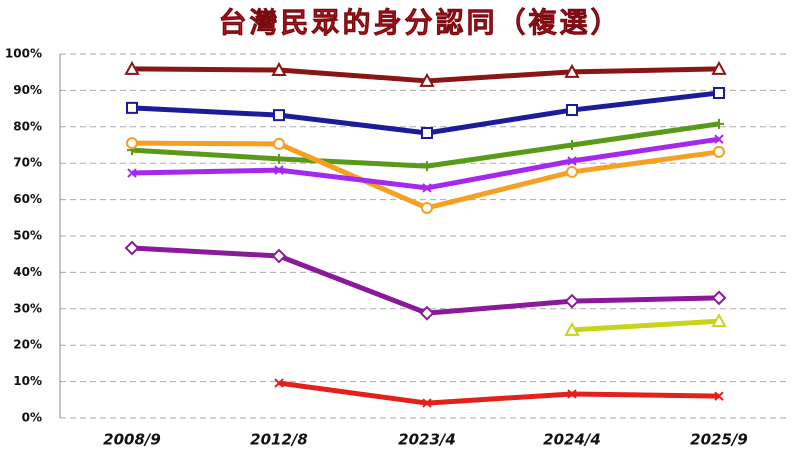 The width and height of the screenshot is (800, 451). I want to click on x-tick-label: 2008/9, so click(132, 440).